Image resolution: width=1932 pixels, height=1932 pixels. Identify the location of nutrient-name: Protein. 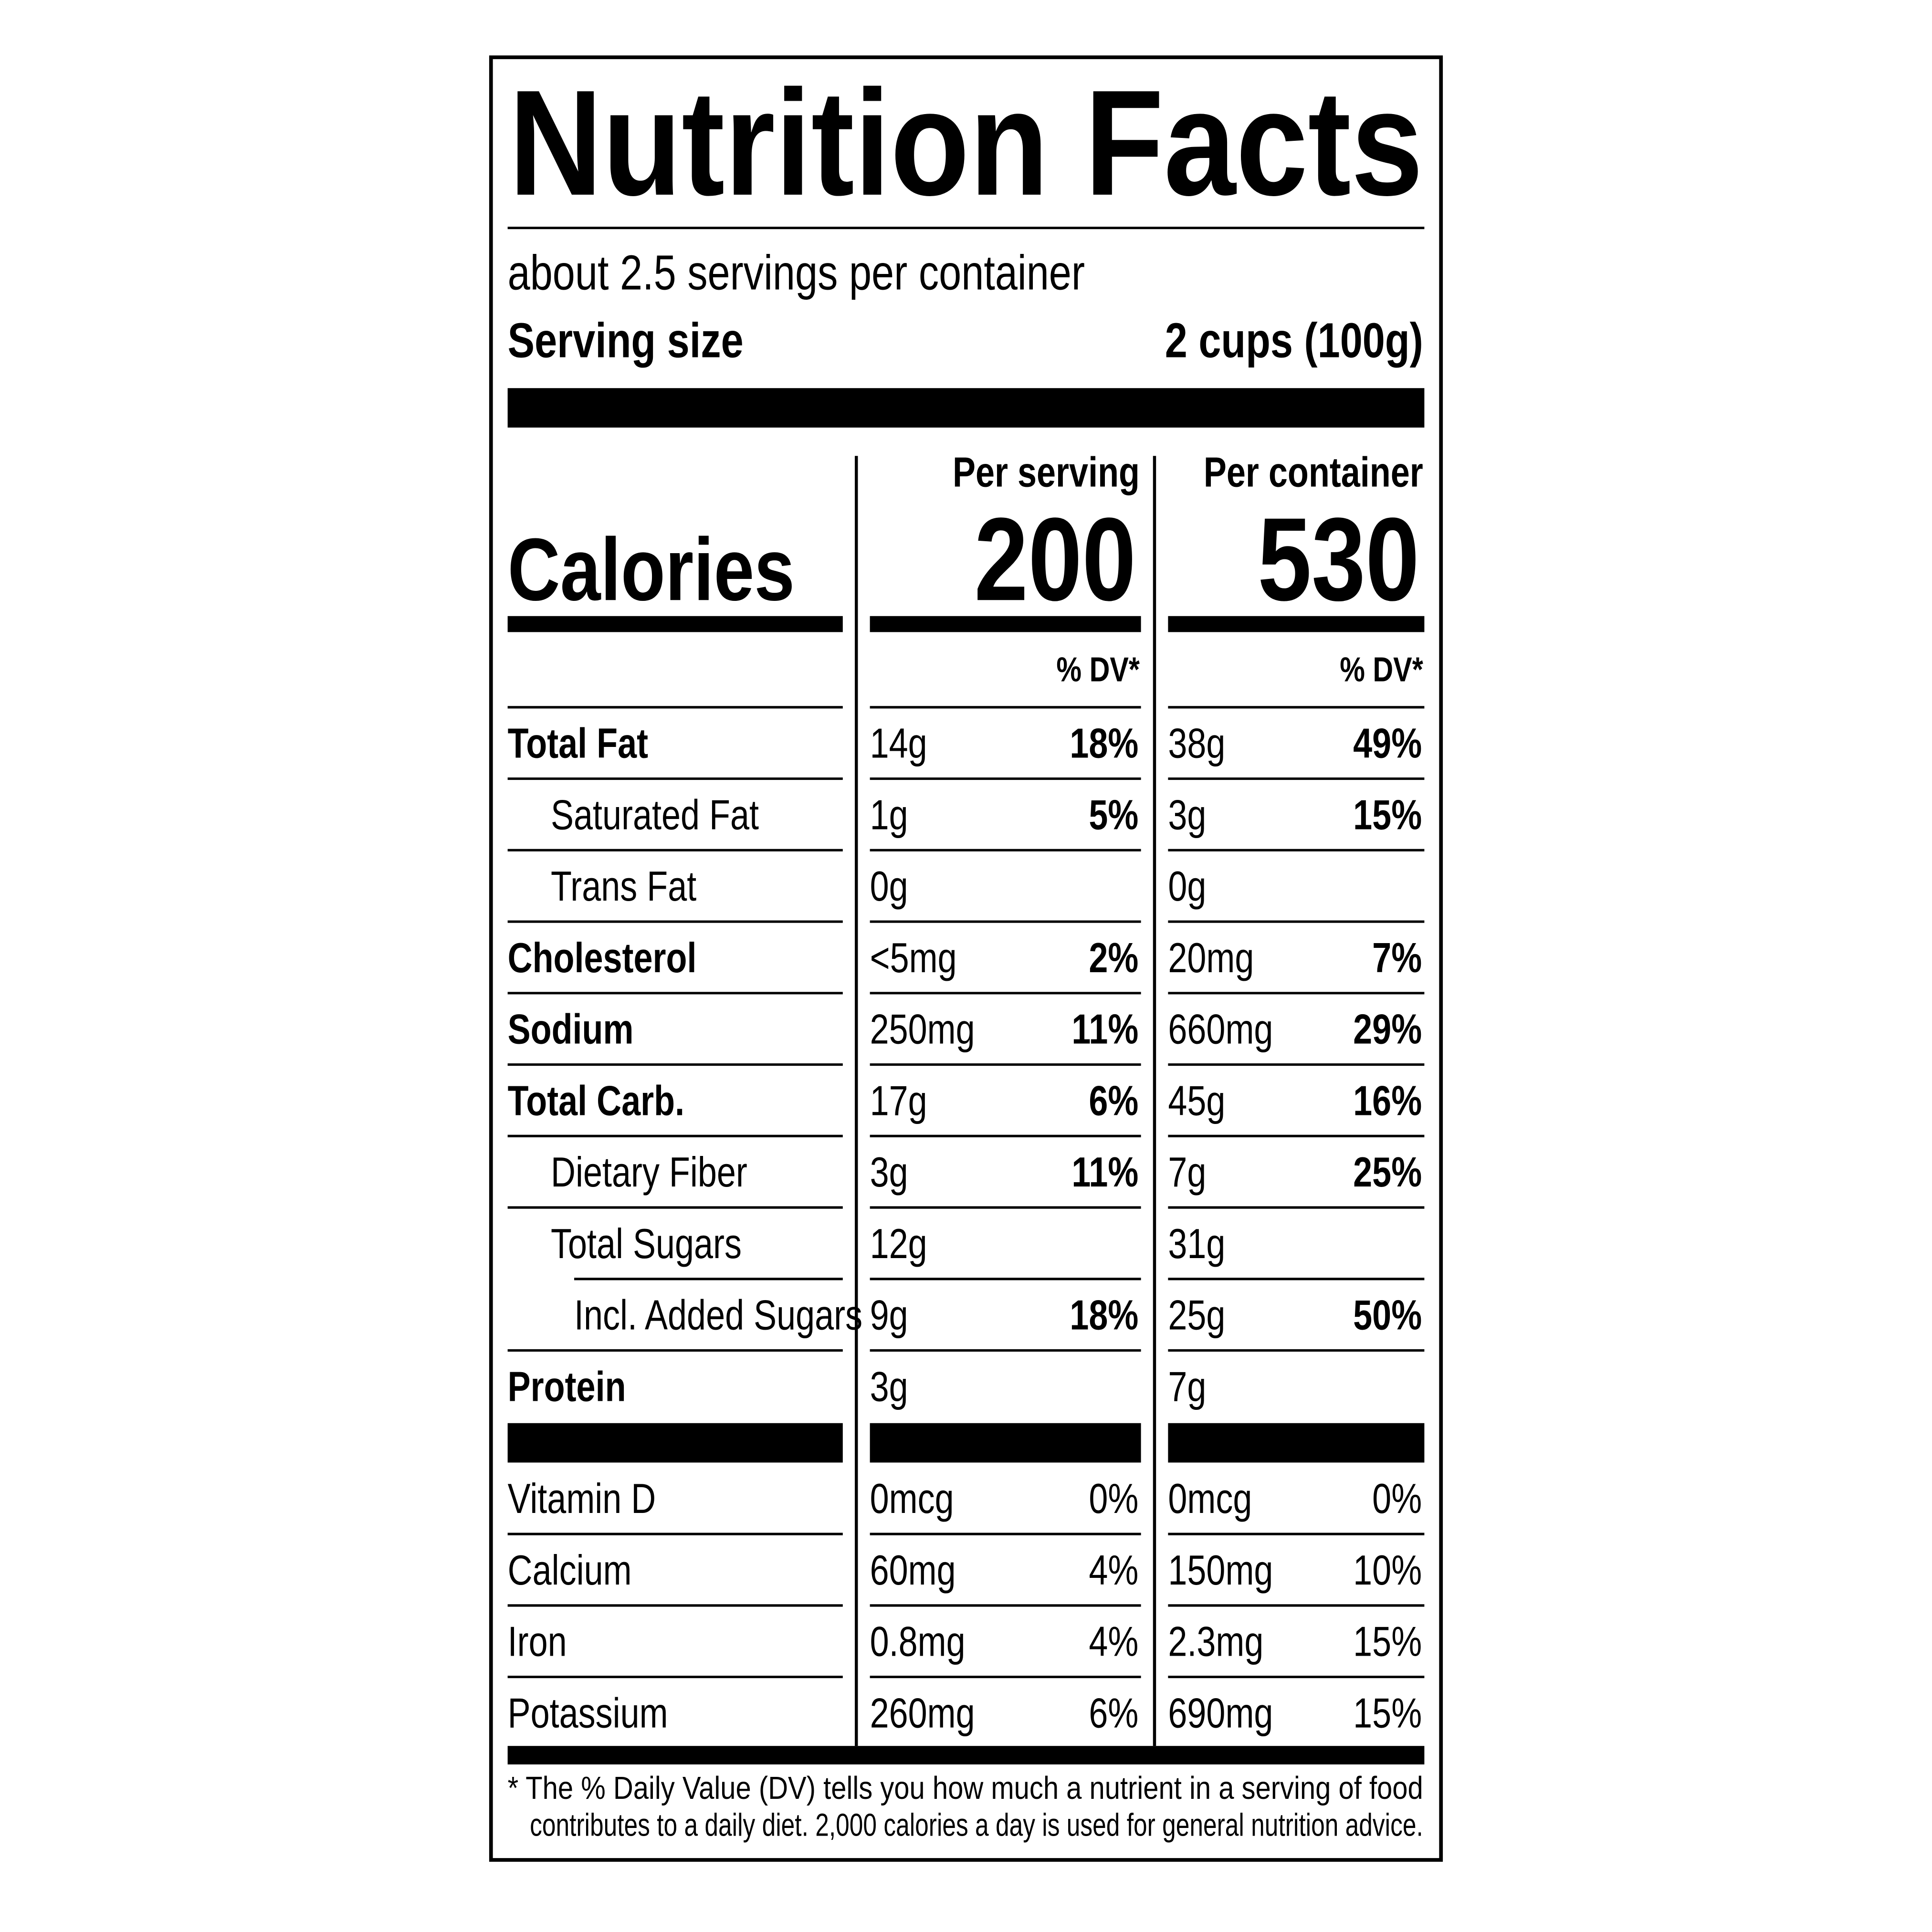
(567, 1387).